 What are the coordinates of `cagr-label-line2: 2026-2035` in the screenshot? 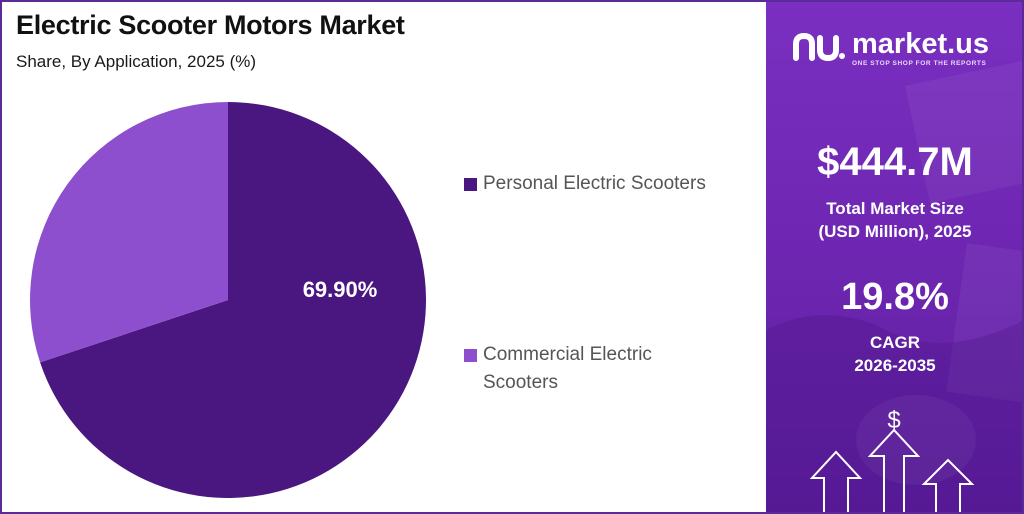 It's located at (895, 365).